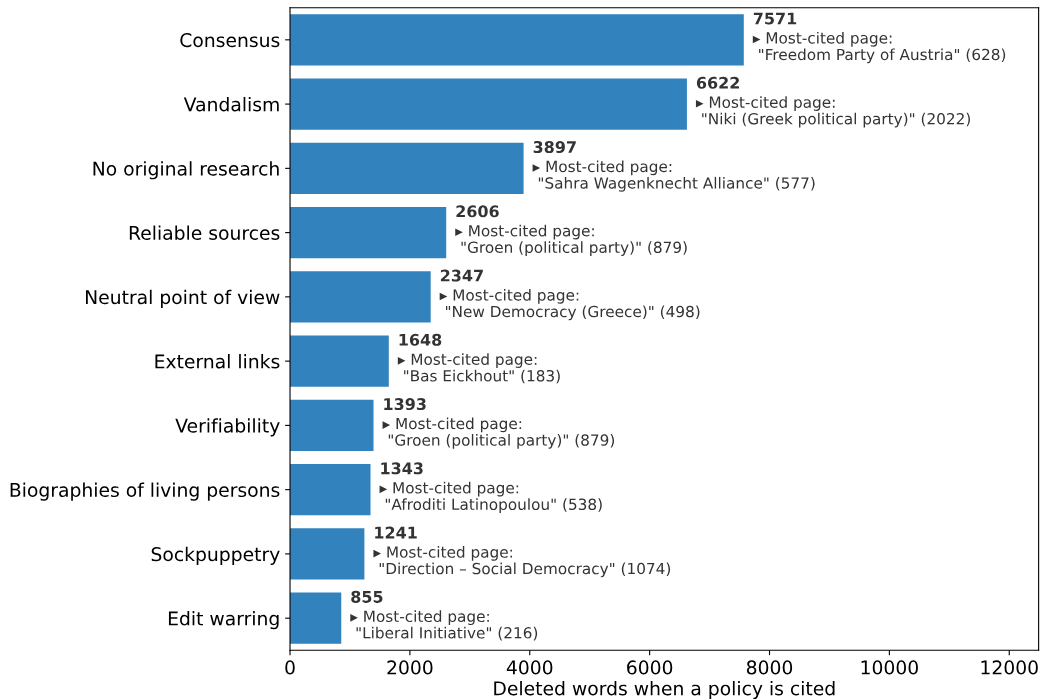  What do you see at coordinates (477, 211) in the screenshot?
I see `data-label: 2606` at bounding box center [477, 211].